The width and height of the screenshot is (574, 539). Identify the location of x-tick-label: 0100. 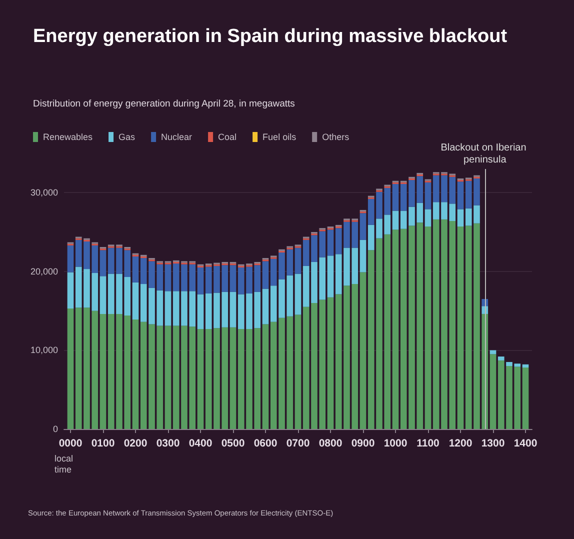
(103, 444).